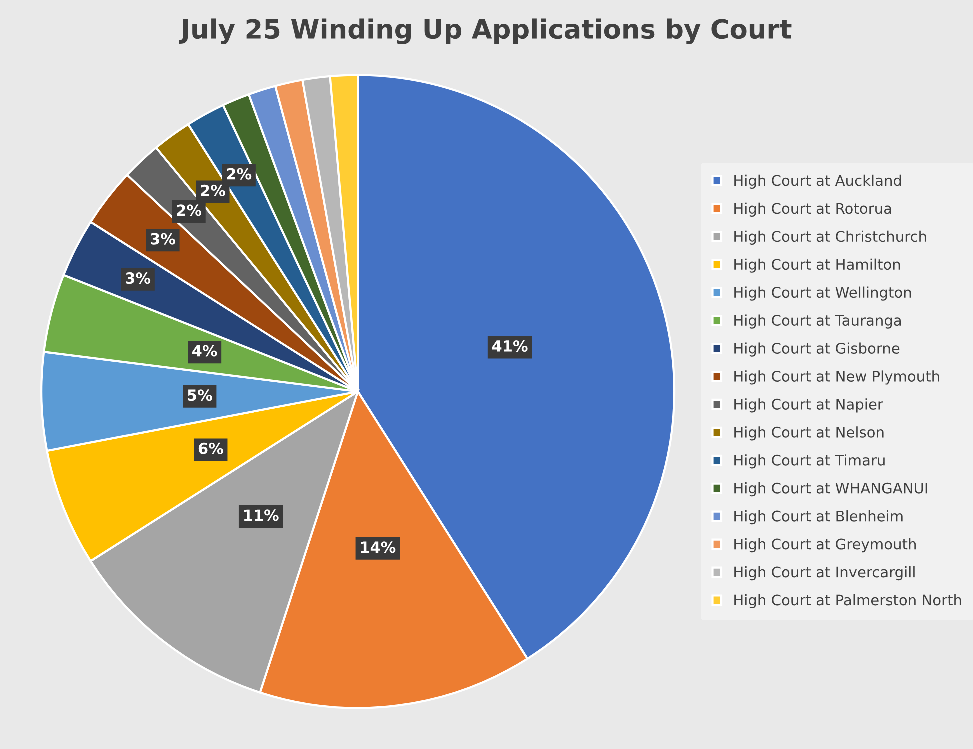 This screenshot has width=973, height=749. What do you see at coordinates (211, 448) in the screenshot?
I see `data-label: 6%` at bounding box center [211, 448].